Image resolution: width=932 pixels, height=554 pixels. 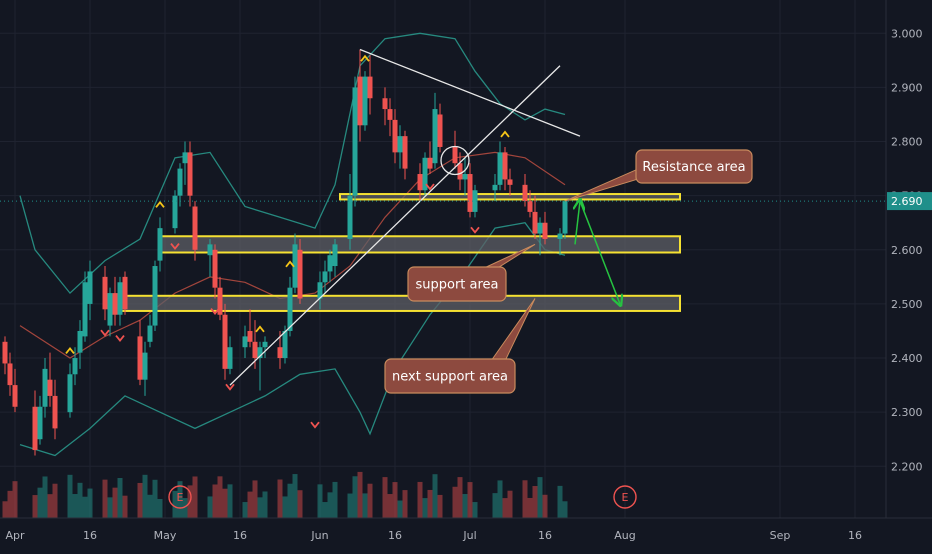 I want to click on callout-label: Resistance area, so click(x=693, y=167).